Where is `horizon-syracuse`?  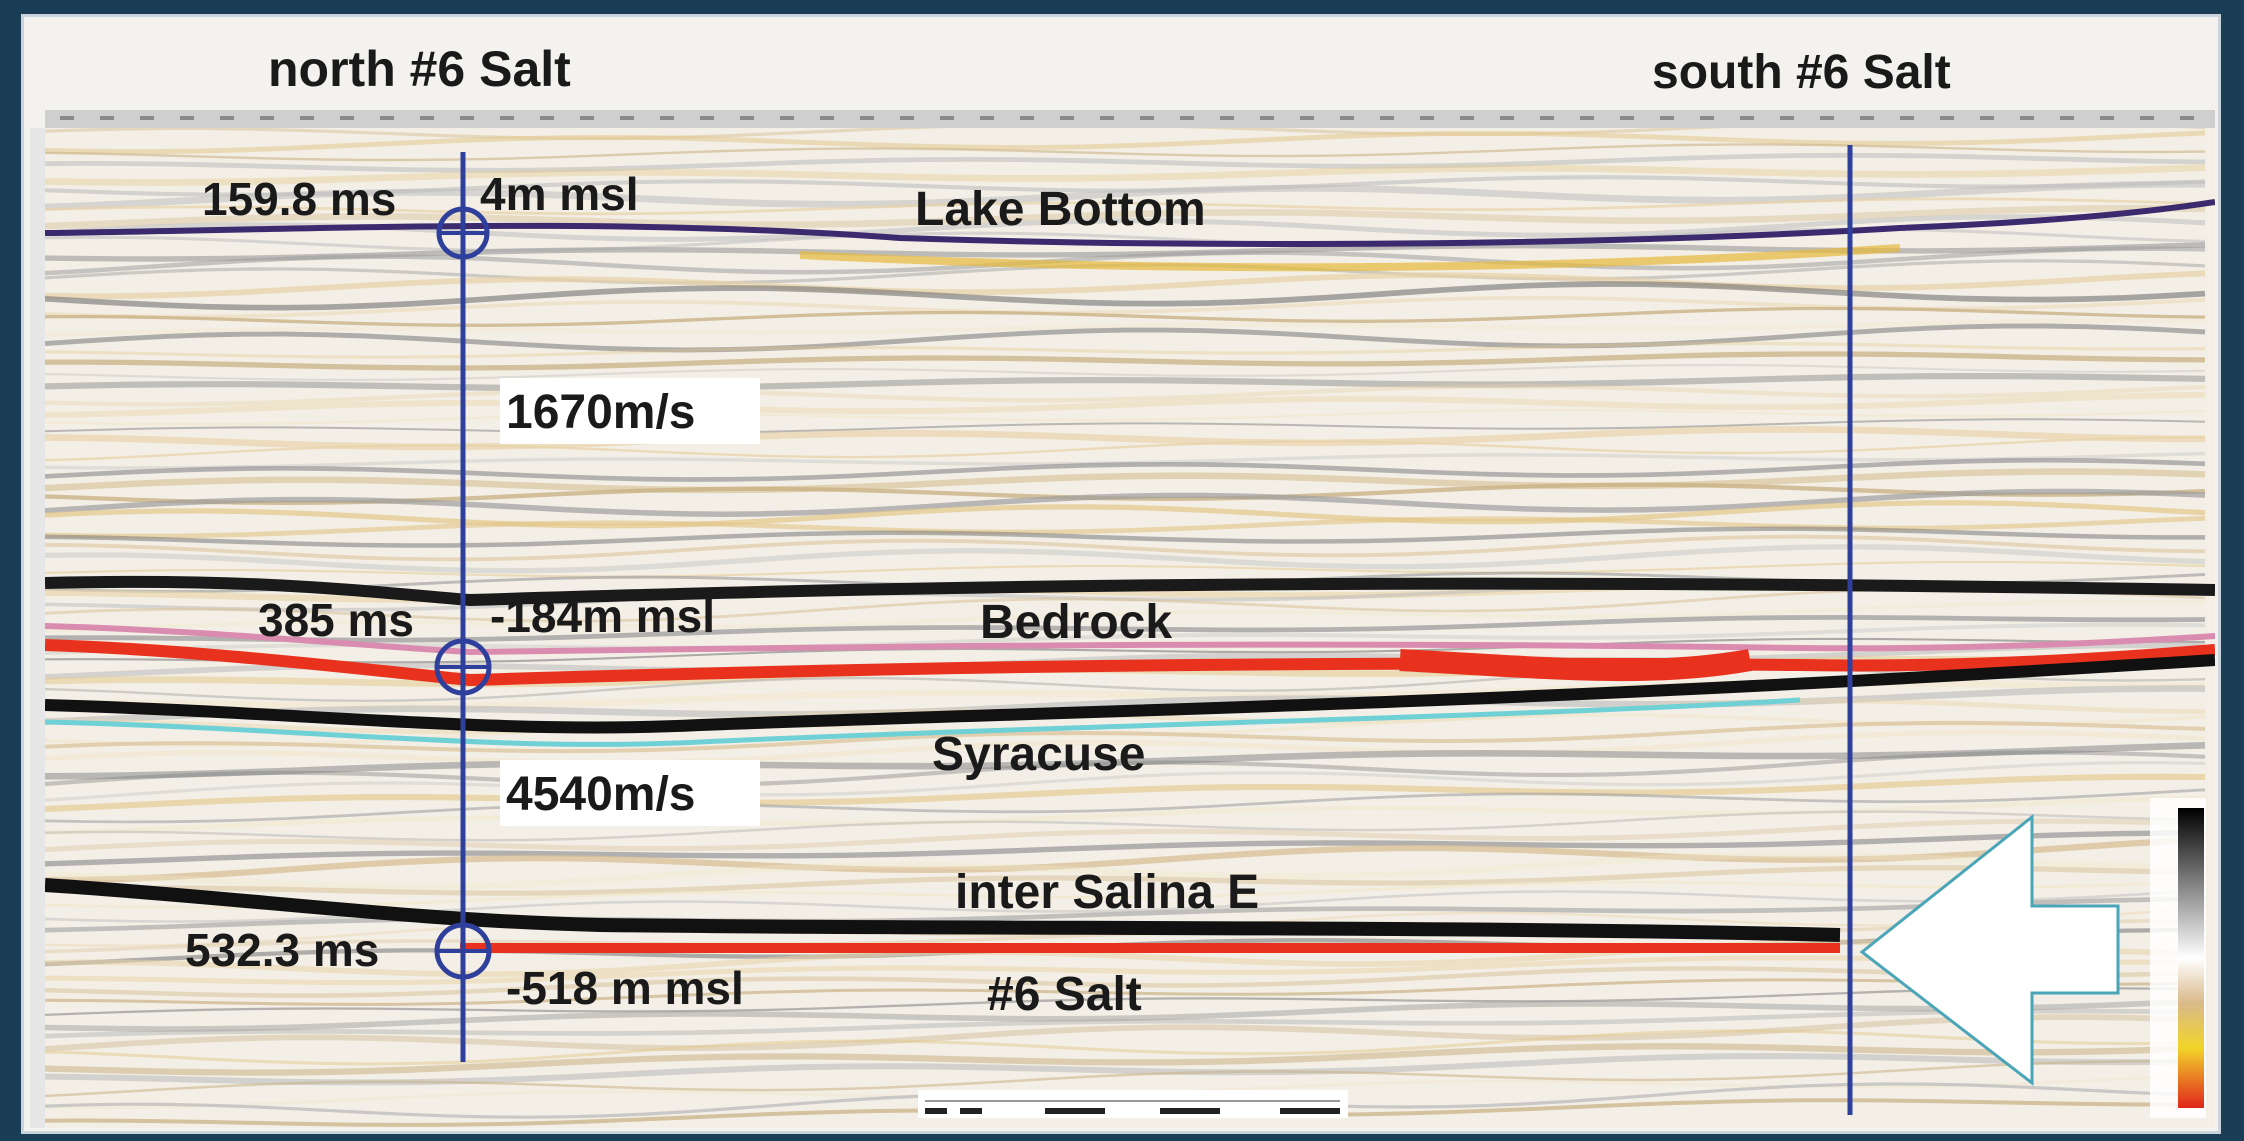
horizon-syracuse is located at coordinates (923, 722).